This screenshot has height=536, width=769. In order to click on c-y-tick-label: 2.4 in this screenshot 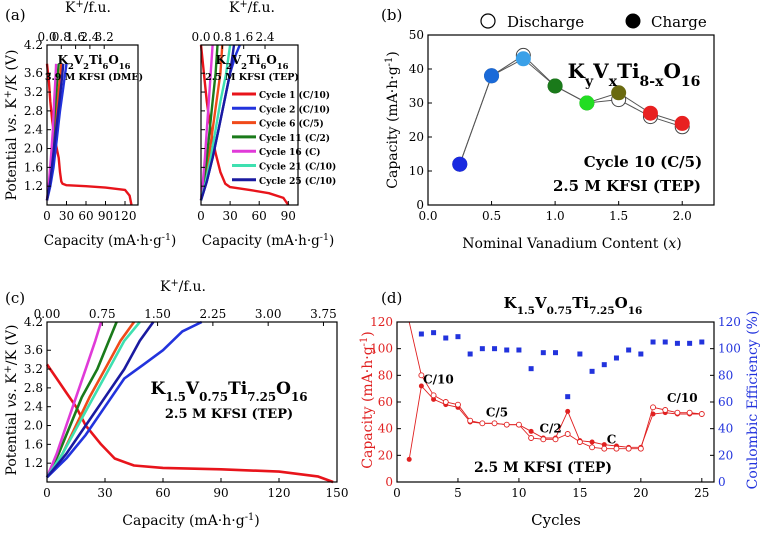, I will do `click(33, 407)`.